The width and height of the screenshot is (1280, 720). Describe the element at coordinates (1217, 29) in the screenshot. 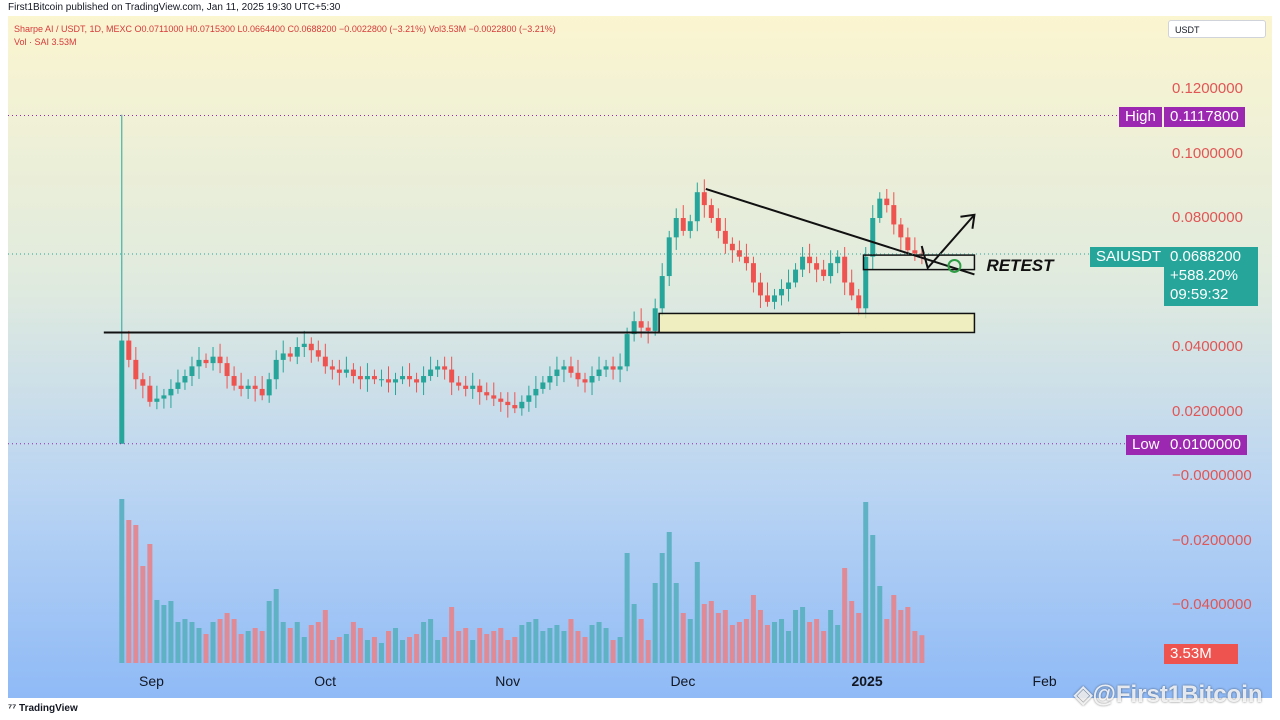

I see `currency-selector: USDT` at that location.